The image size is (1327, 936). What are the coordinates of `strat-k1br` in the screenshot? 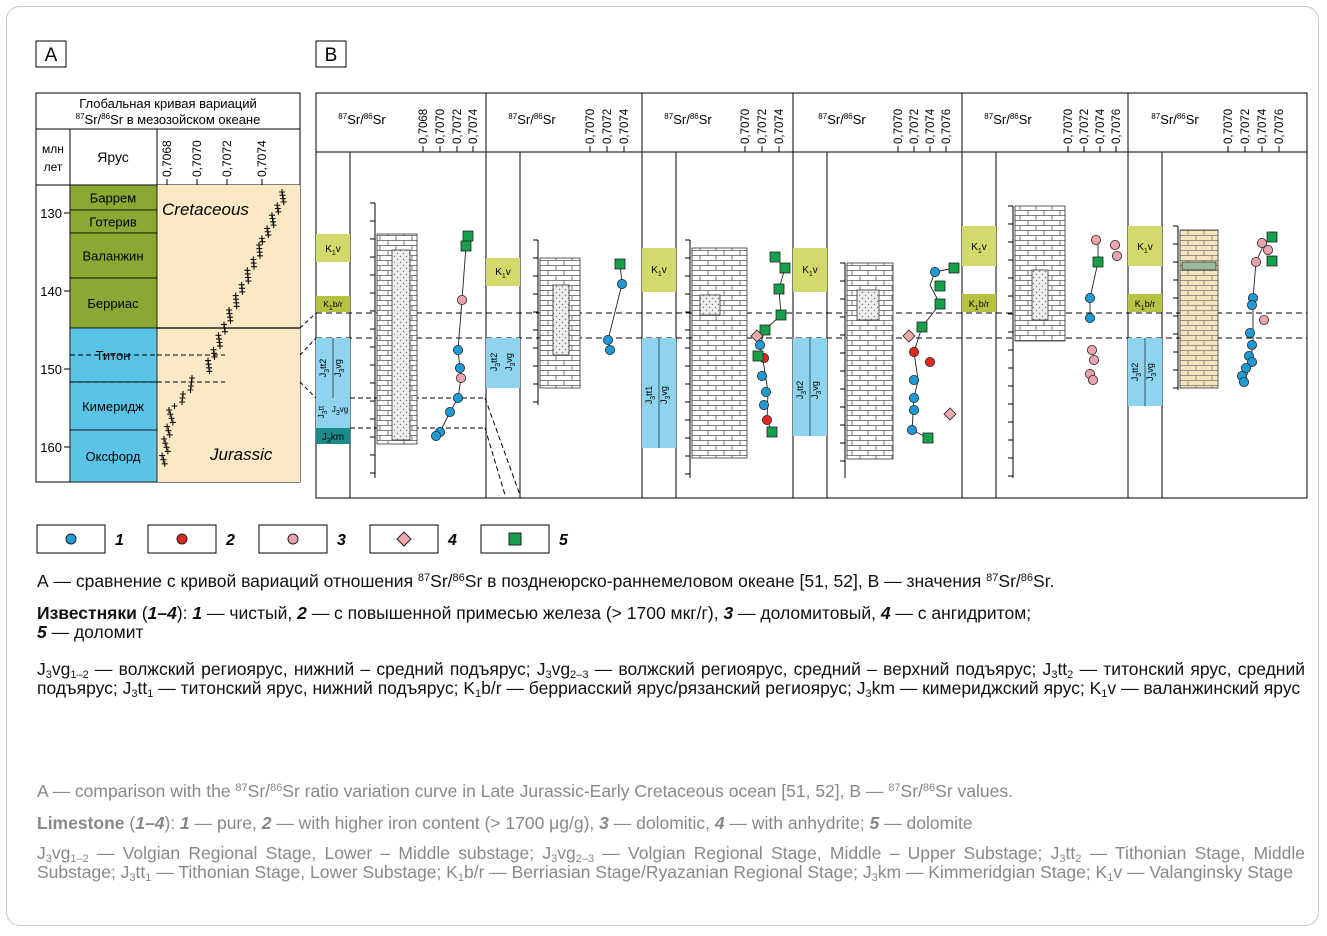 It's located at (333, 304).